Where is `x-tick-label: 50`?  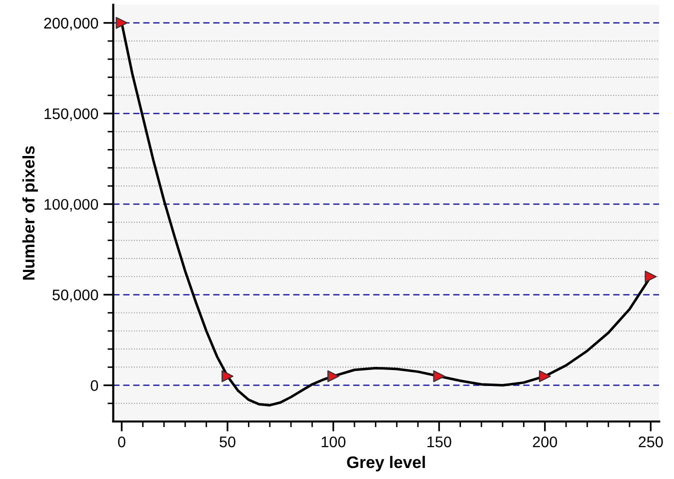
x-tick-label: 50 is located at coordinates (228, 442).